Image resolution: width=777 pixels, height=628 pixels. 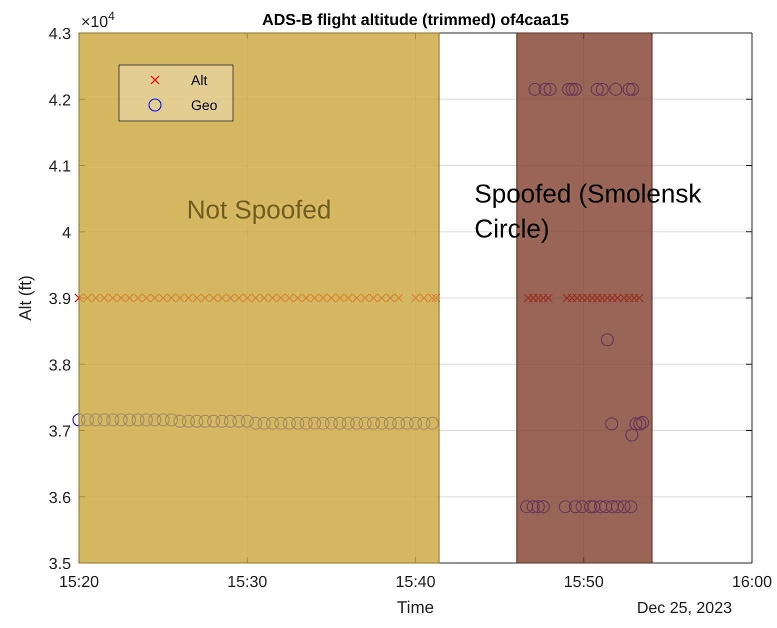 I want to click on y-axis-title: Alt (ft), so click(x=25, y=298).